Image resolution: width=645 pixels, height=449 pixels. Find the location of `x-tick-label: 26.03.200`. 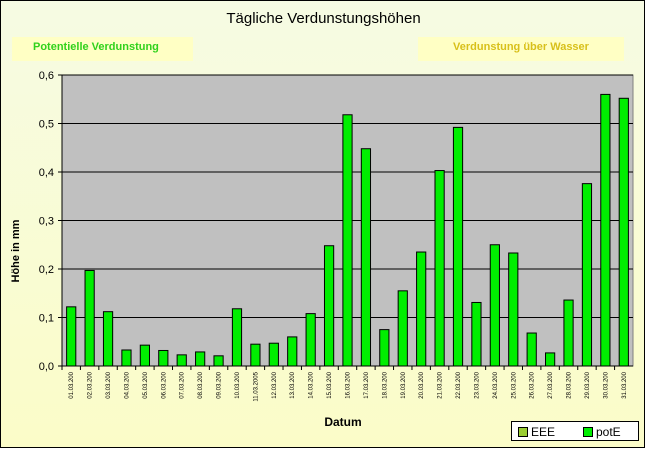

x-tick-label: 26.03.200 is located at coordinates (533, 384).